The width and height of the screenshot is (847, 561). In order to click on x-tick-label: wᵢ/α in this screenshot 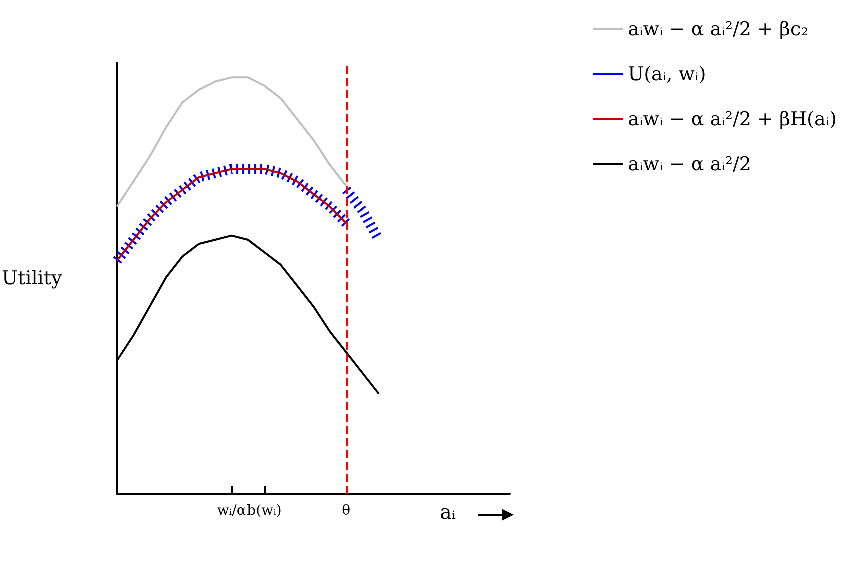, I will do `click(232, 511)`.